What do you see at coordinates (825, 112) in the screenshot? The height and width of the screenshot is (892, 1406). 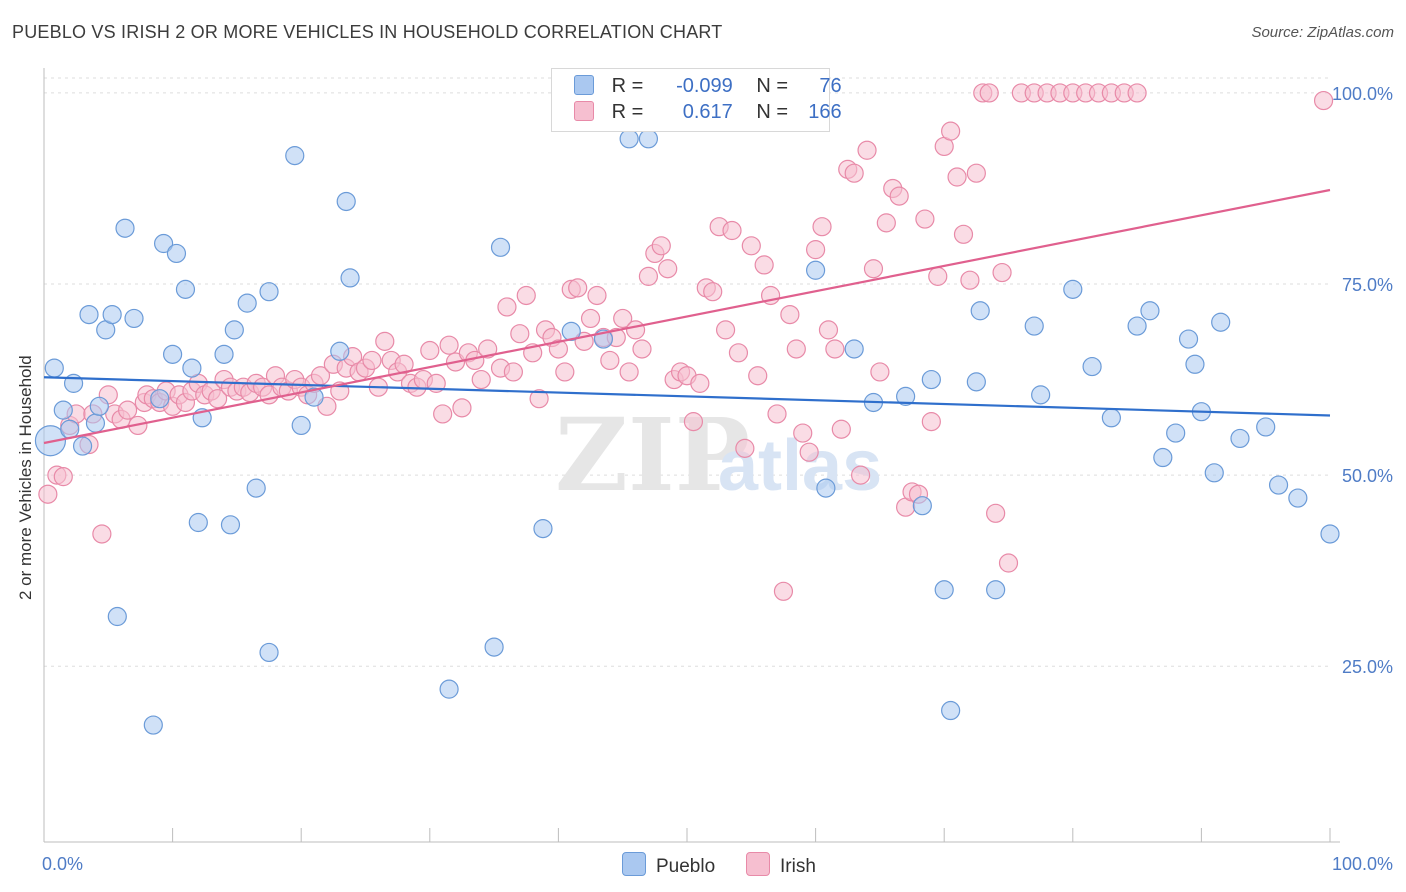 I see `irish-n-value: 166` at bounding box center [825, 112].